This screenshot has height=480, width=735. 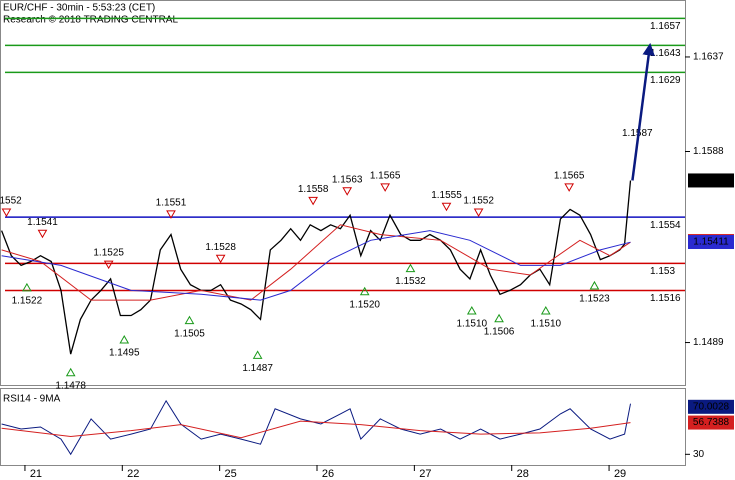 What do you see at coordinates (171, 203) in the screenshot?
I see `pivot-label: 1.1551` at bounding box center [171, 203].